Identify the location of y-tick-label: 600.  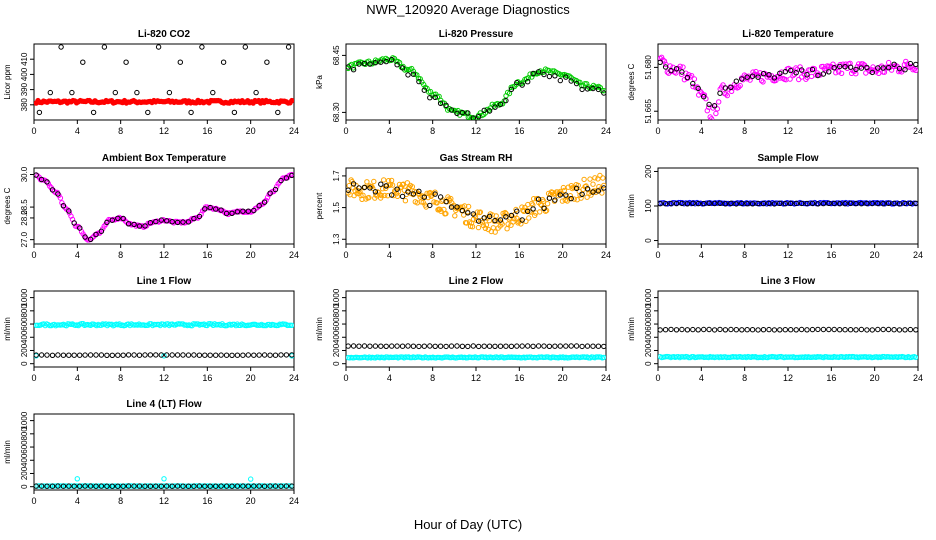
(24, 324).